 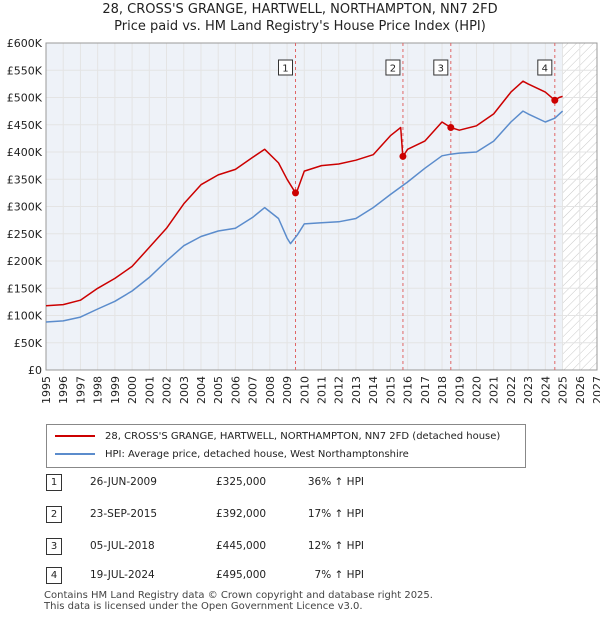 I want to click on y-tick-label: £200K, so click(x=25, y=261).